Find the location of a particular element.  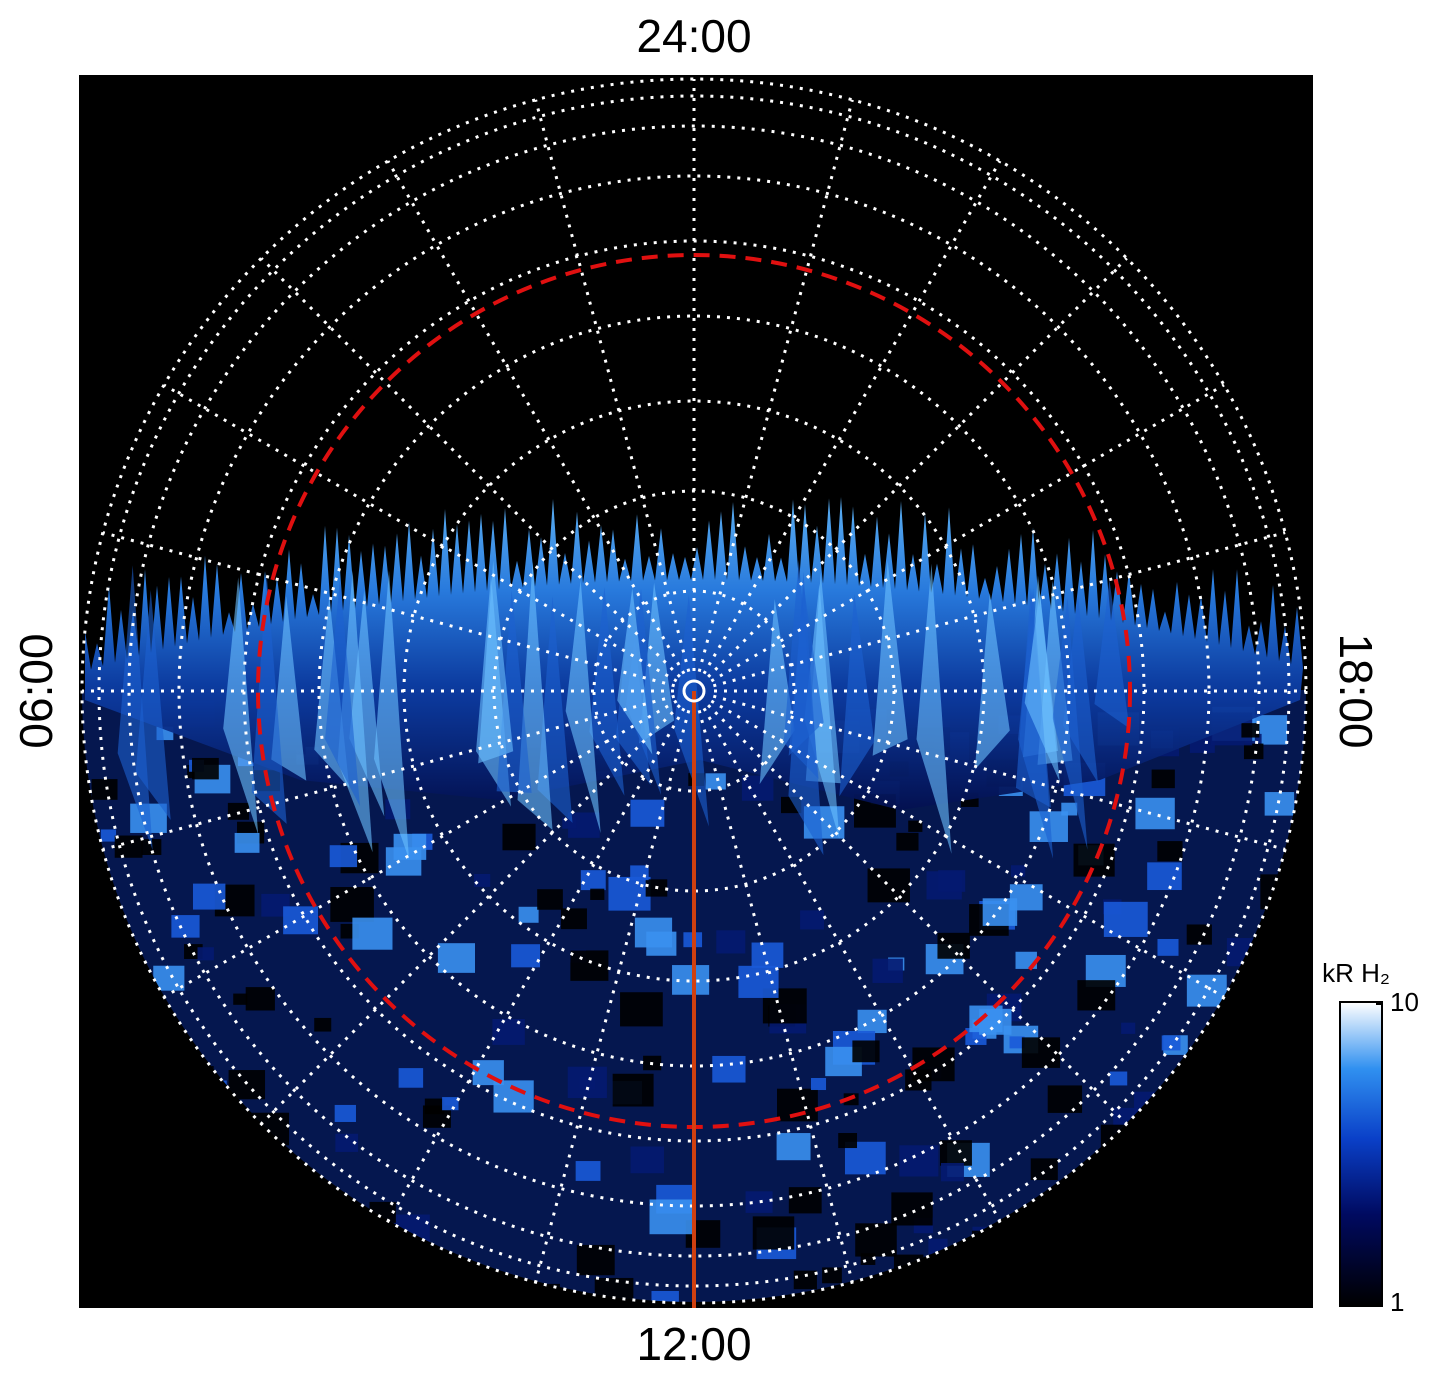

left-label: 06:00 is located at coordinates (36, 690).